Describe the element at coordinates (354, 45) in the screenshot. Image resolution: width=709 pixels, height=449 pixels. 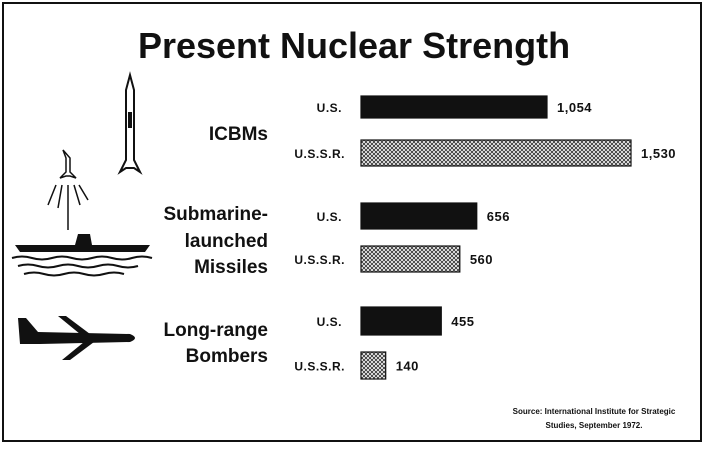
I see `chart-title: Present Nuclear Strength` at that location.